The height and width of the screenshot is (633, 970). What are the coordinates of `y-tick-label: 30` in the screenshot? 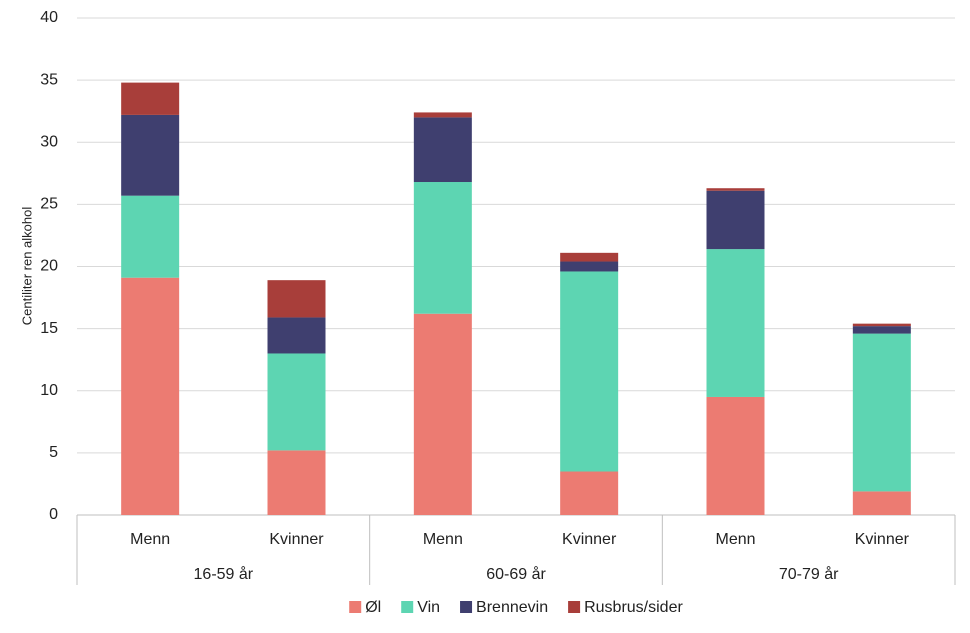 It's located at (49, 141).